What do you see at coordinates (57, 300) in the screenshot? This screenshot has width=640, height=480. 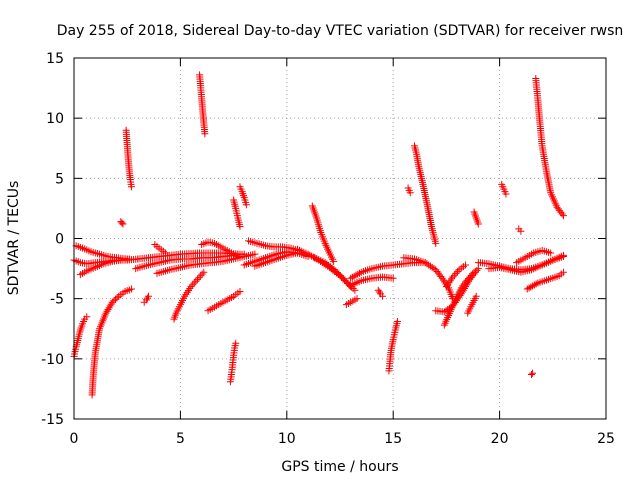 I see `y-tick-label: -5` at bounding box center [57, 300].